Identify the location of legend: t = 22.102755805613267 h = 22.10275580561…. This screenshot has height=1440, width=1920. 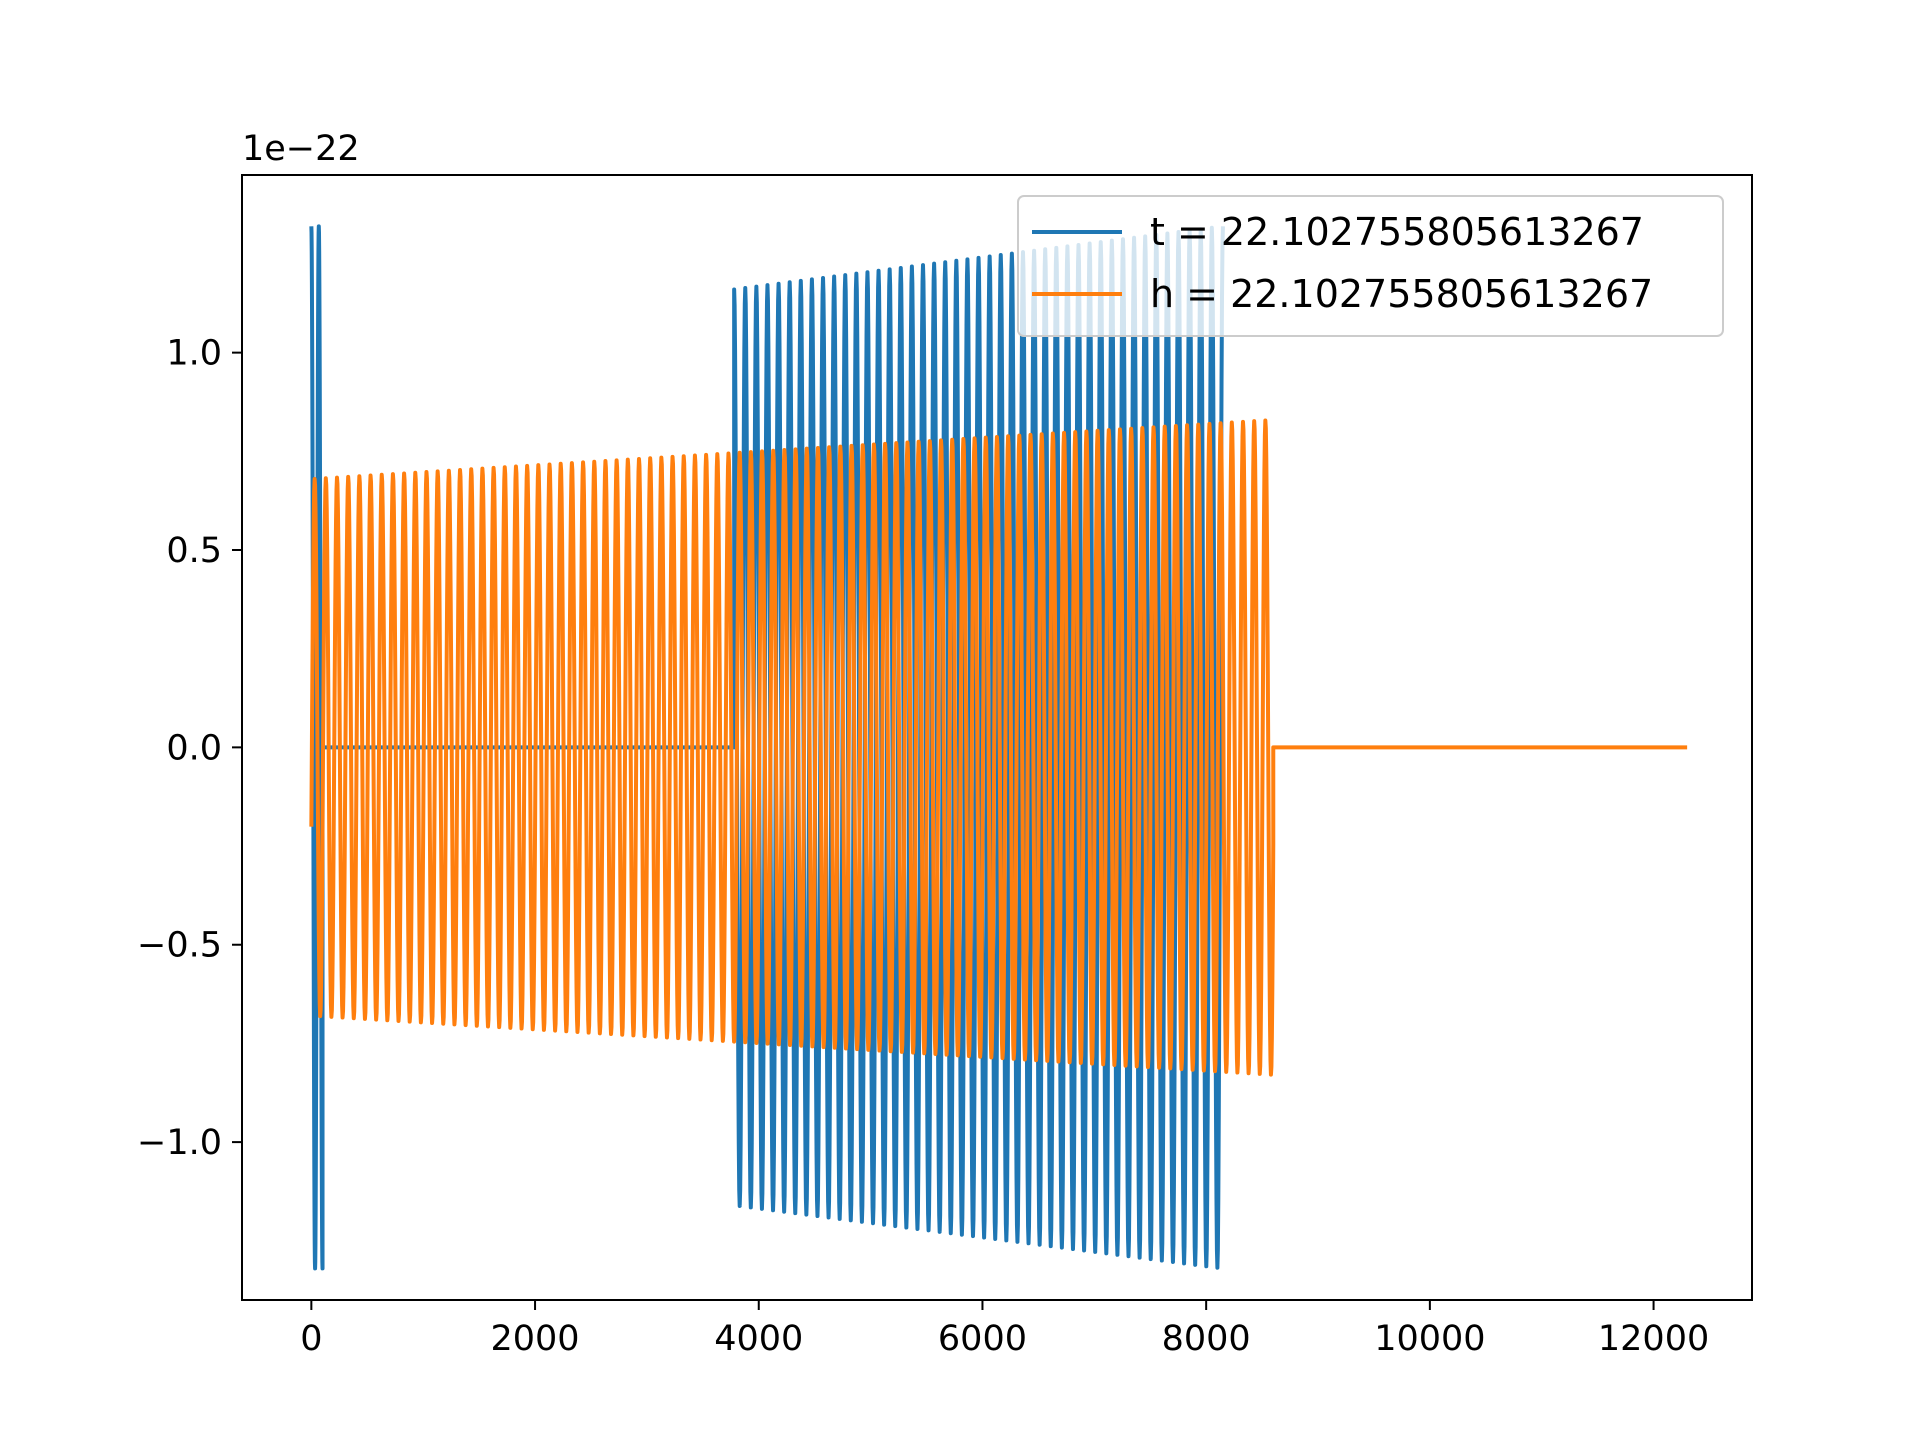
(1370, 266).